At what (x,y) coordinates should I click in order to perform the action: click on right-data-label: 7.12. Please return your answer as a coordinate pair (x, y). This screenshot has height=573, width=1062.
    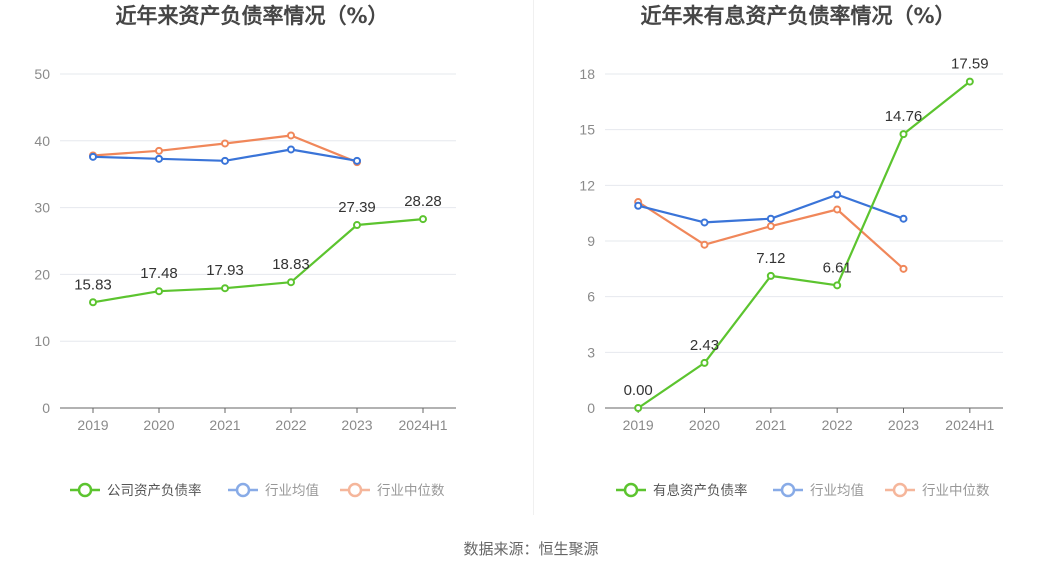
    Looking at the image, I should click on (770, 258).